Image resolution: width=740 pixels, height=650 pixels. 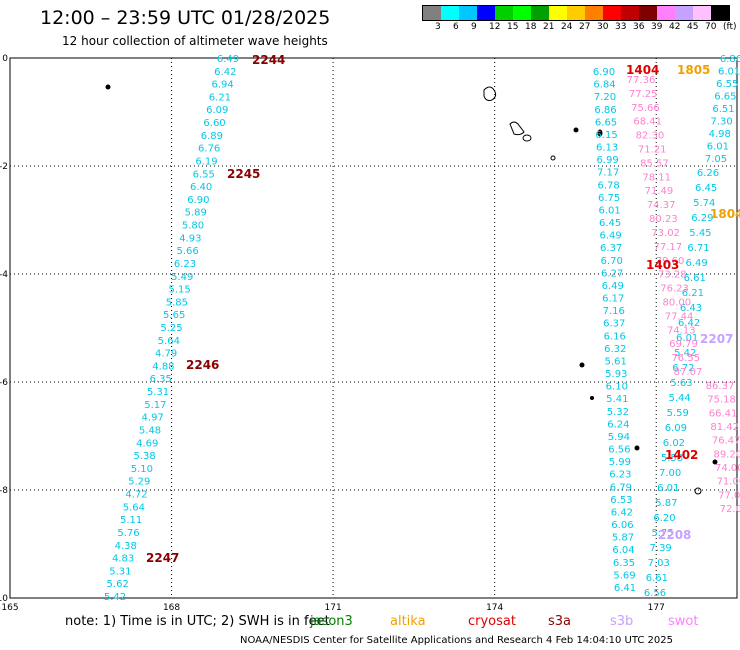 What do you see at coordinates (123, 559) in the screenshot?
I see `wave-height-value: 4.83` at bounding box center [123, 559].